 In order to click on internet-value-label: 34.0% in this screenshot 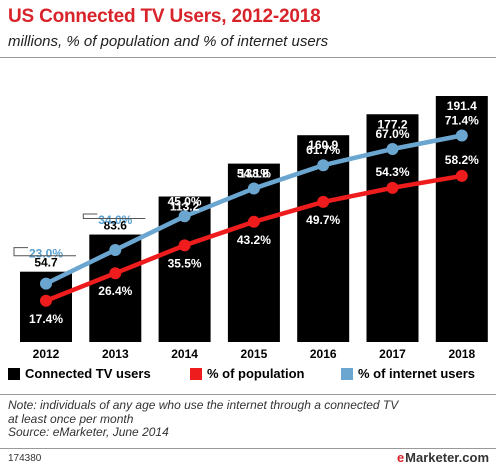, I will do `click(115, 220)`.